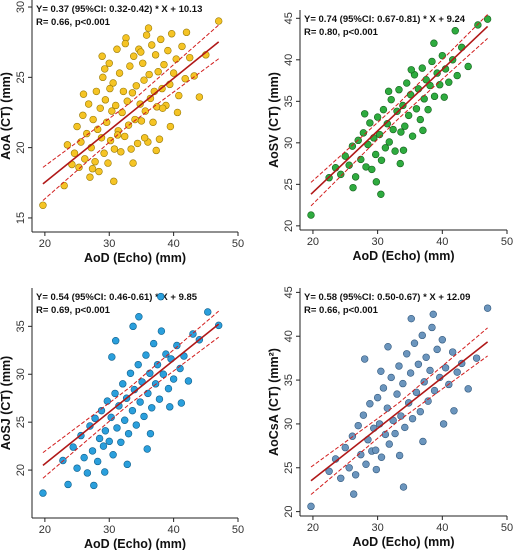  Describe the element at coordinates (289, 292) in the screenshot. I see `y-tick-label: 45` at that location.